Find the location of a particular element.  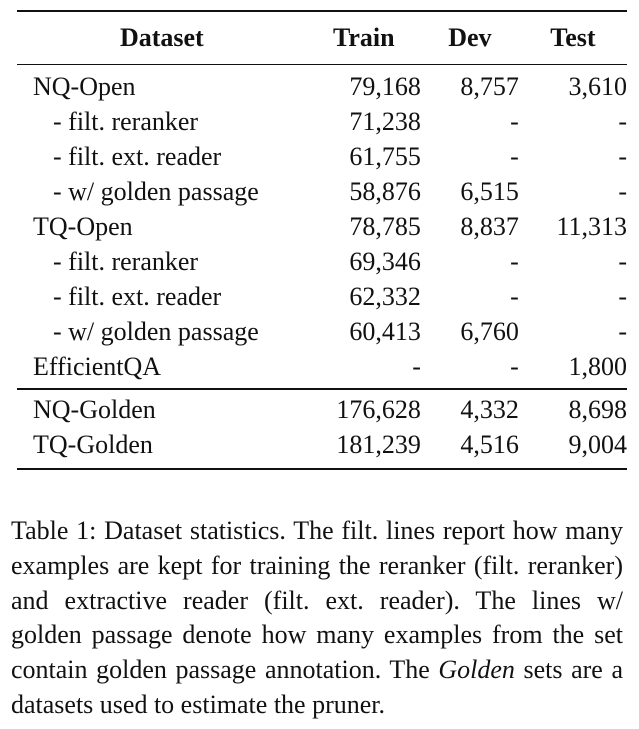

test-cell: 9,004 is located at coordinates (598, 444).